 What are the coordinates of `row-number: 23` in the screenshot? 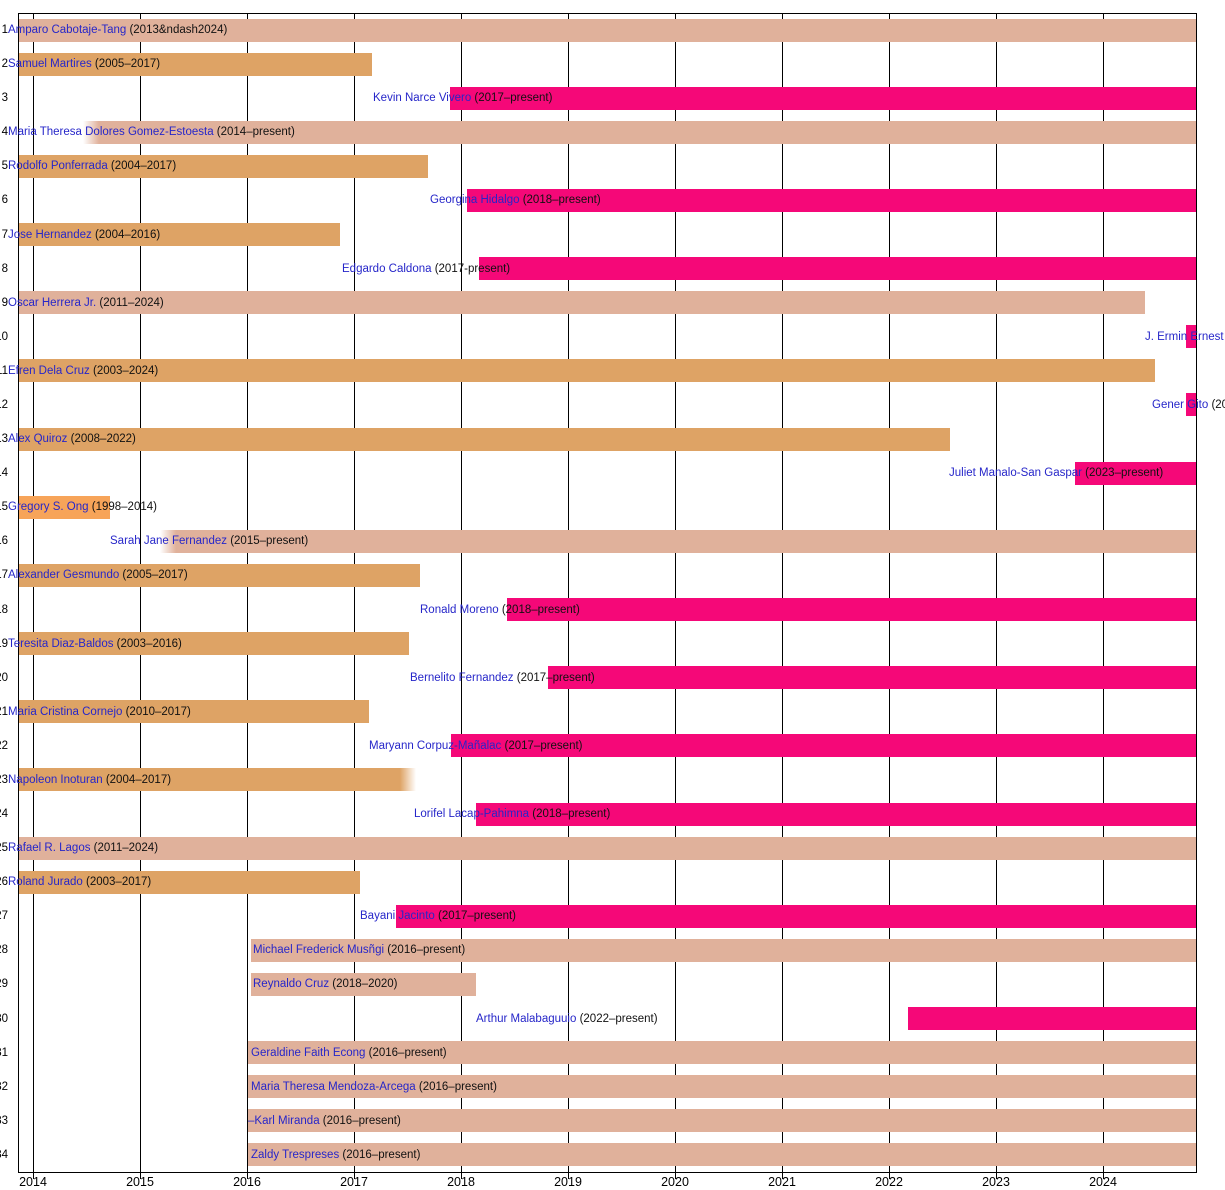 It's located at (4, 779).